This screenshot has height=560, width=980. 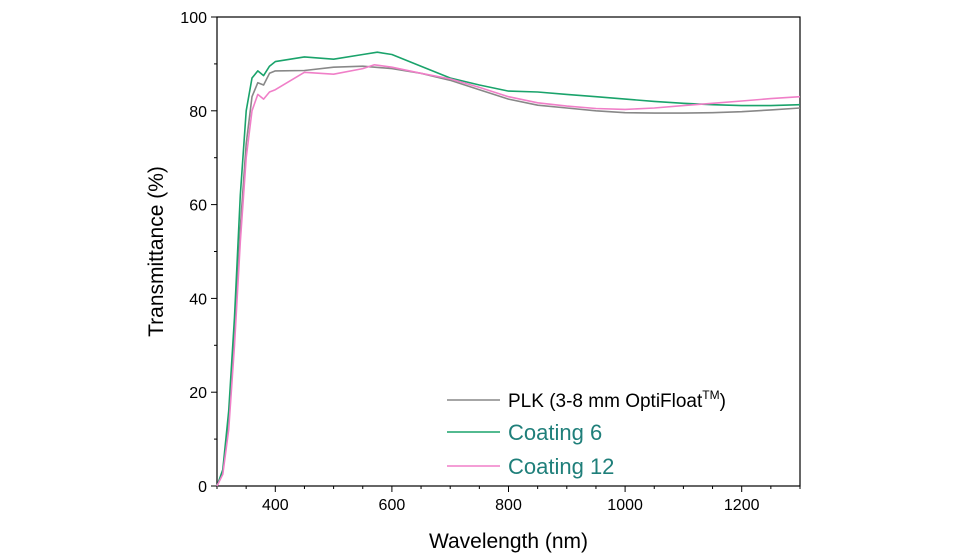 I want to click on legend-label-text: Coating 6, so click(x=555, y=432).